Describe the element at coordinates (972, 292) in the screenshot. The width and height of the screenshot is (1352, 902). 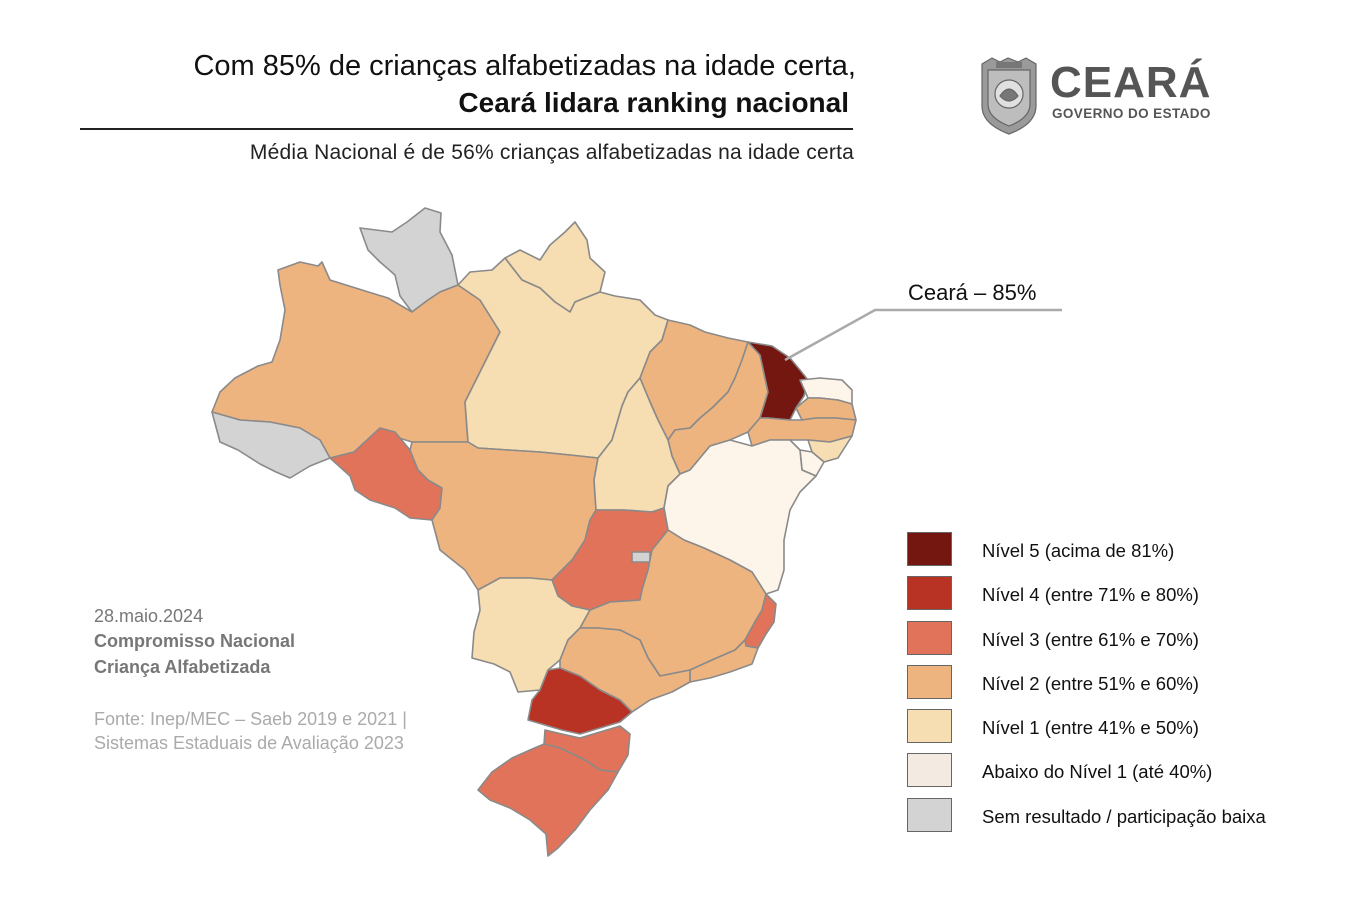
I see `callout-label-ceara: Ceará – 85%` at that location.